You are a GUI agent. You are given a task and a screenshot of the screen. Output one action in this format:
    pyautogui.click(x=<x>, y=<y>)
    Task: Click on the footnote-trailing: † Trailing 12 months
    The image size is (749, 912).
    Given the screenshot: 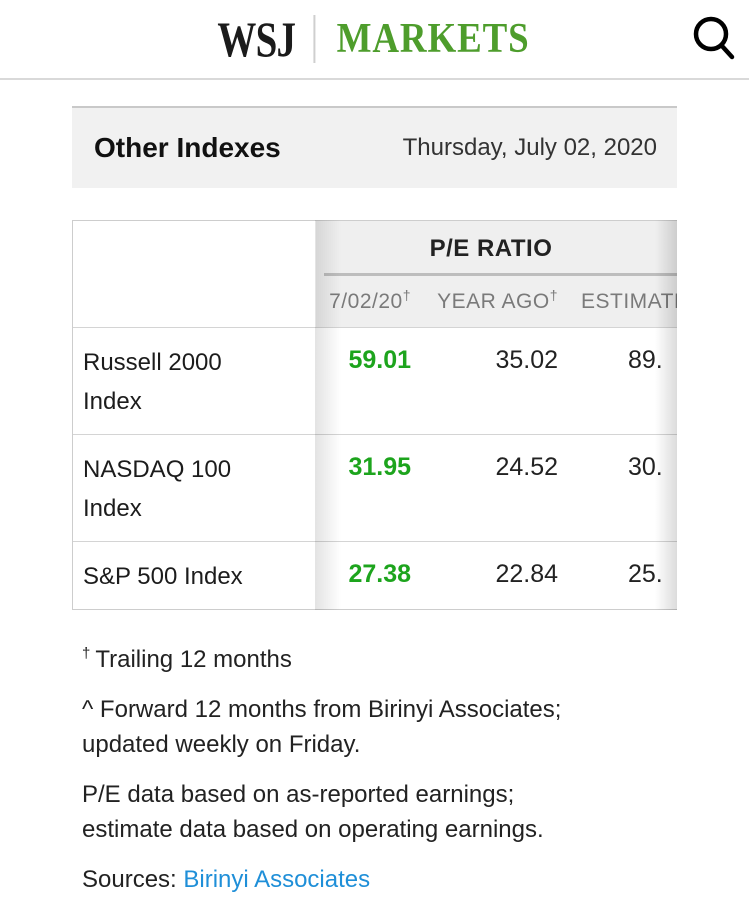 What is the action you would take?
    pyautogui.click(x=187, y=659)
    